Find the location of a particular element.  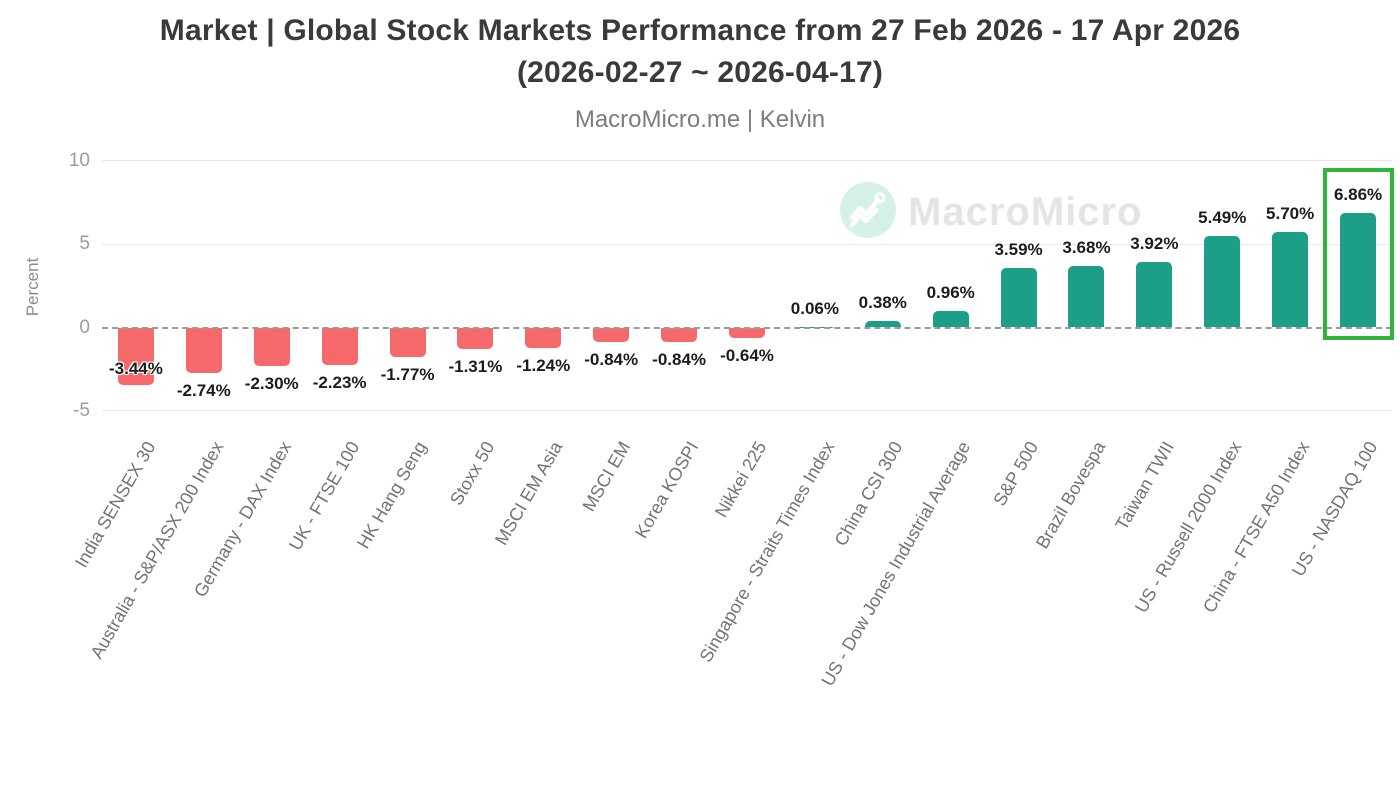

chart-subtitle: MacroMicro.me | Kelvin is located at coordinates (700, 119).